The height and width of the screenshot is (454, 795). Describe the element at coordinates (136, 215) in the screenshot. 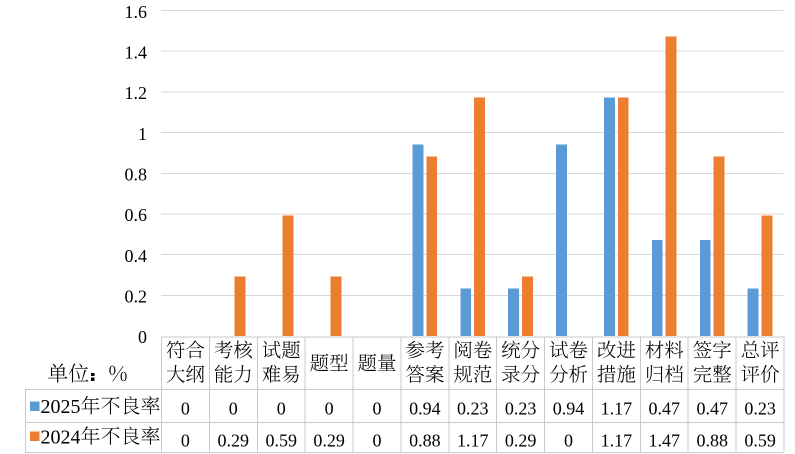

I see `svg-text: 0.6` at that location.